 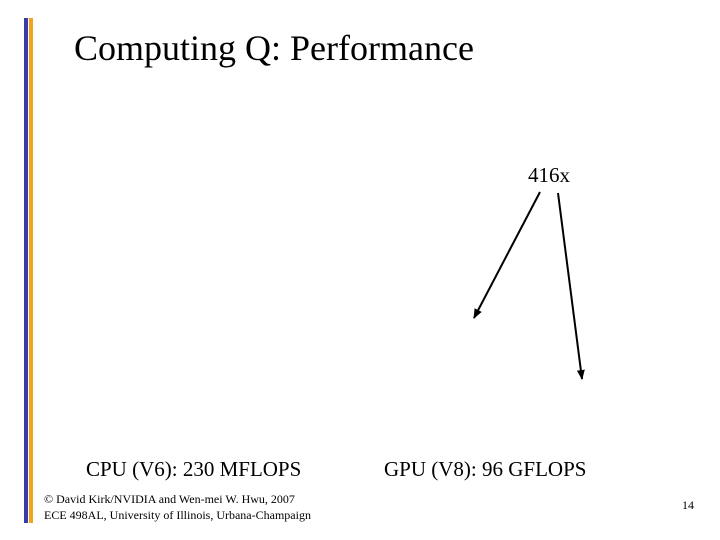 What do you see at coordinates (31, 270) in the screenshot?
I see `accent-bar-orange` at bounding box center [31, 270].